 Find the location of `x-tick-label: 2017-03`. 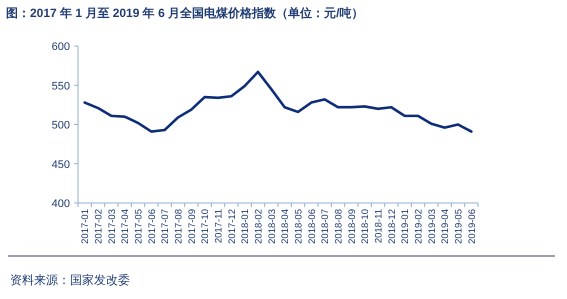

x-tick-label: 2017-03 is located at coordinates (112, 226).